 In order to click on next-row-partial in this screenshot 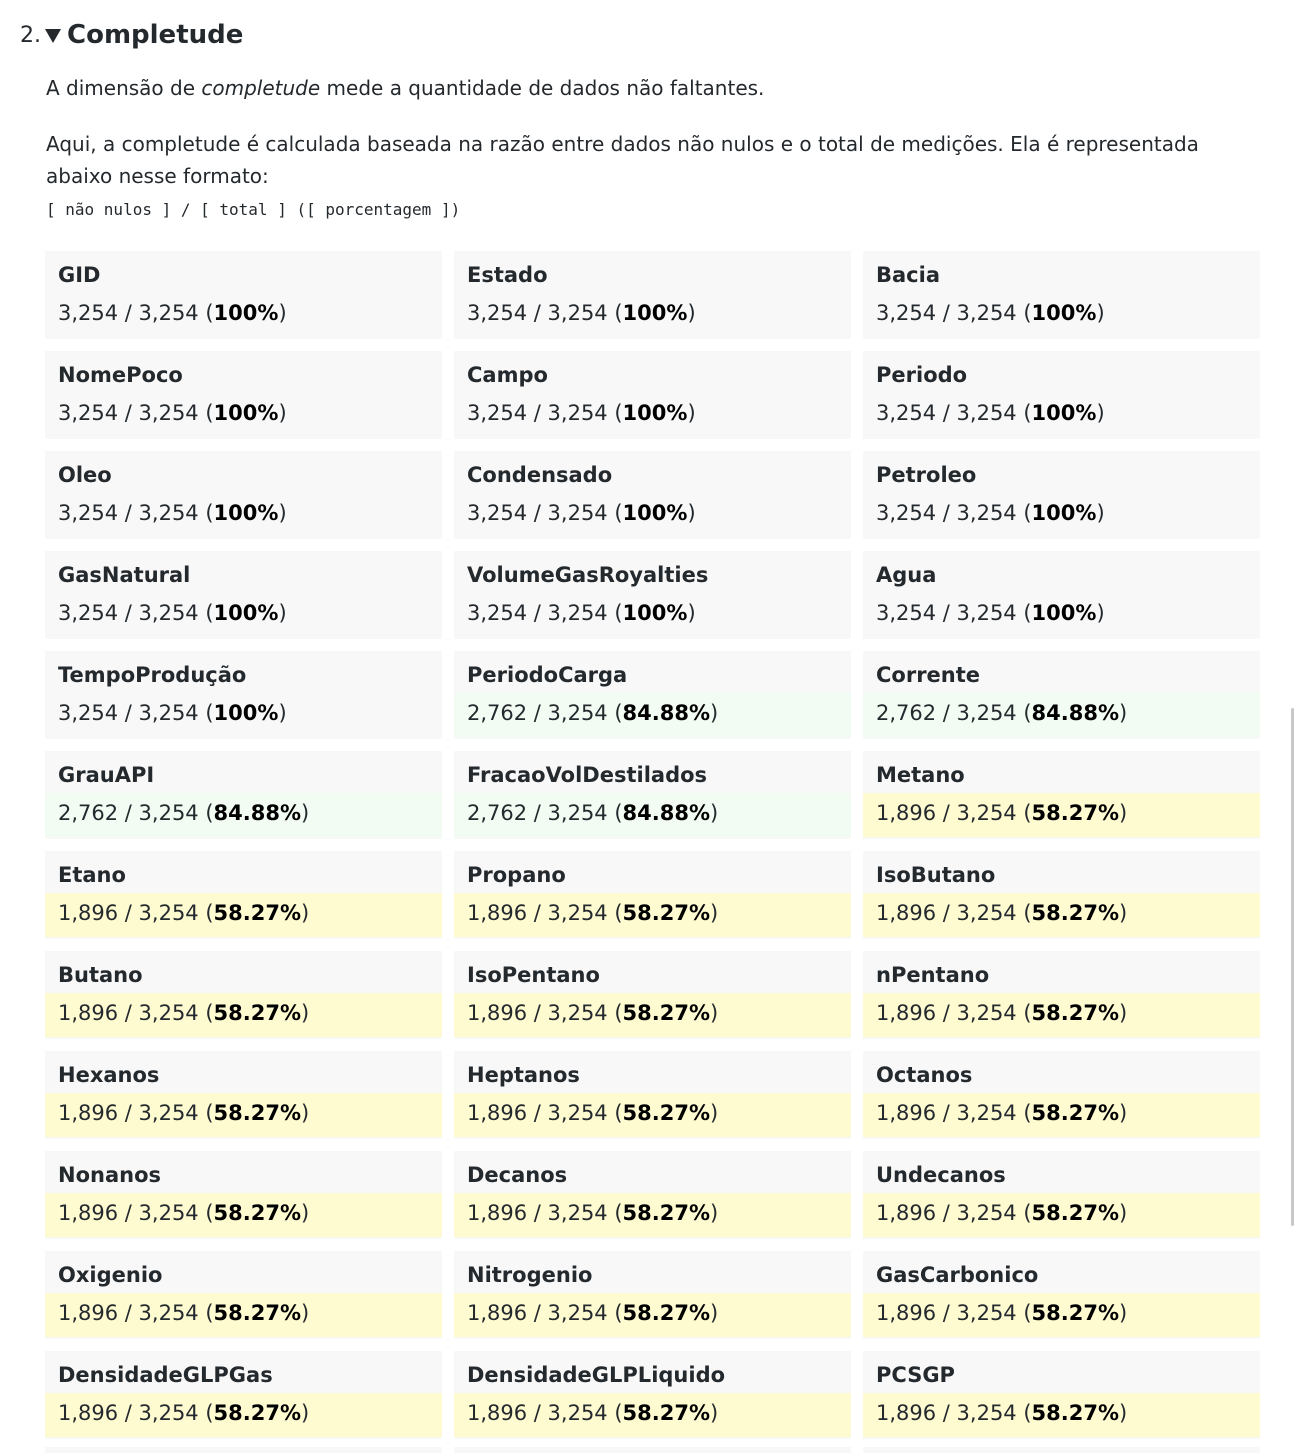, I will do `click(652, 1450)`.